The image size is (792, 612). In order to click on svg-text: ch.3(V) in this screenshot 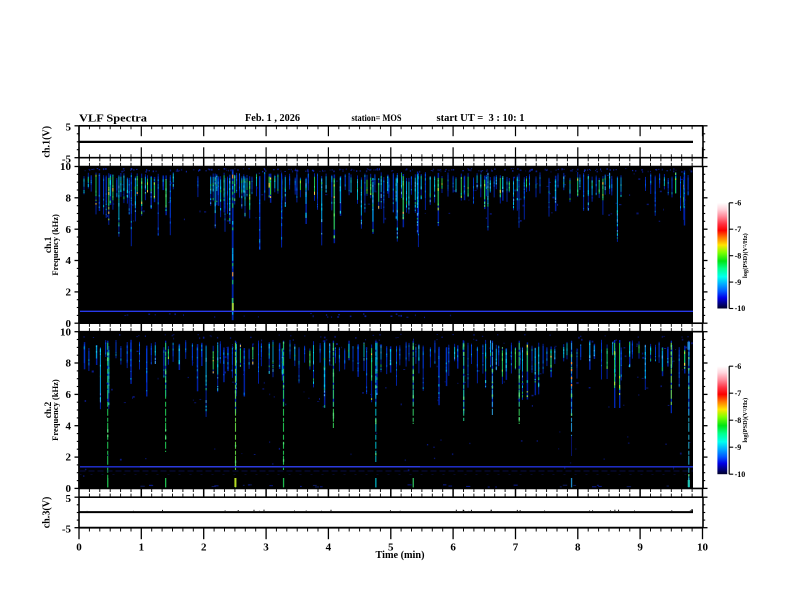, I will do `click(47, 513)`.